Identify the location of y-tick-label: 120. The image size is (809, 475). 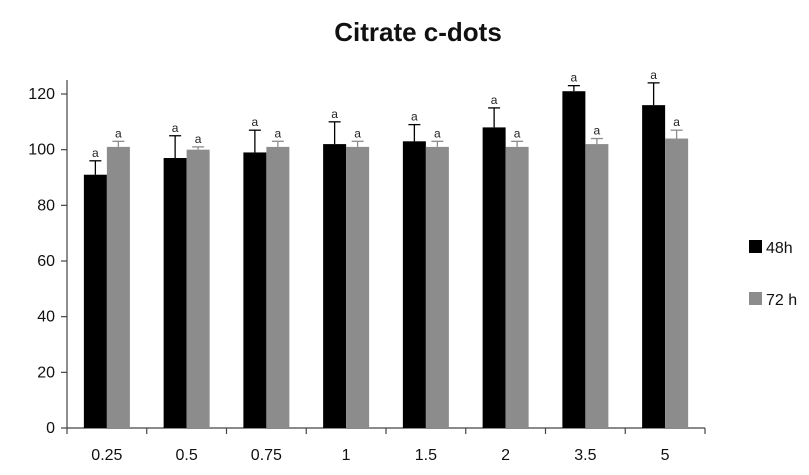
(41, 94).